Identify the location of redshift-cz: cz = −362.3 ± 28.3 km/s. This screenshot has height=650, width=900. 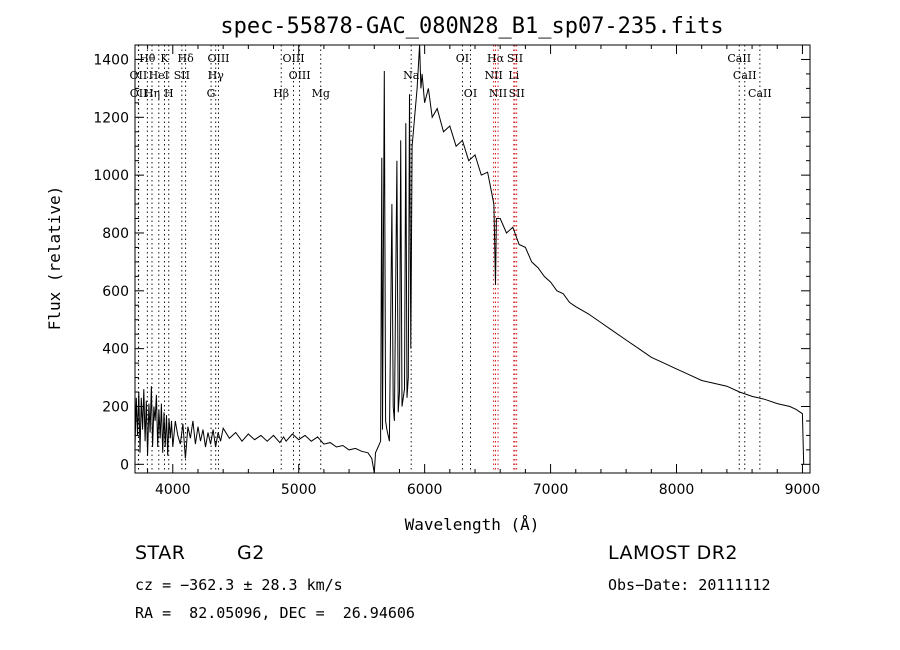
(239, 585).